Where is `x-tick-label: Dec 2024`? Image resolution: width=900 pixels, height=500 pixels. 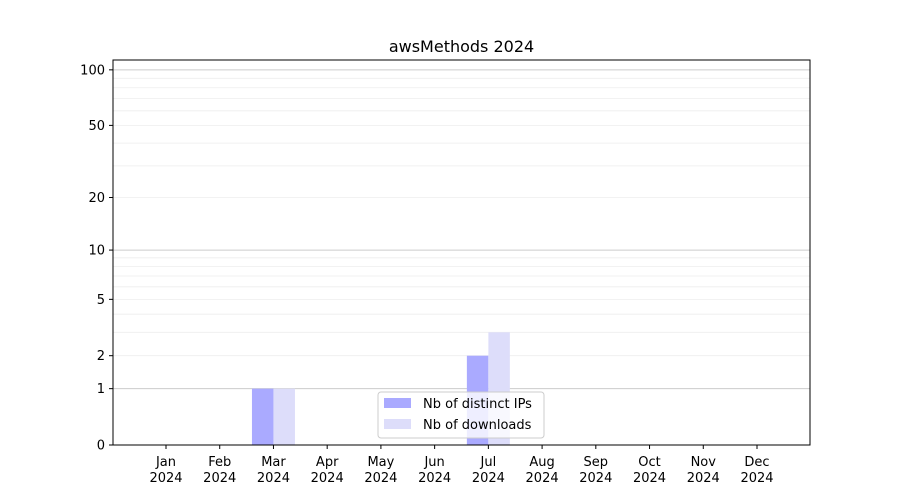
x-tick-label: Dec 2024 is located at coordinates (756, 470).